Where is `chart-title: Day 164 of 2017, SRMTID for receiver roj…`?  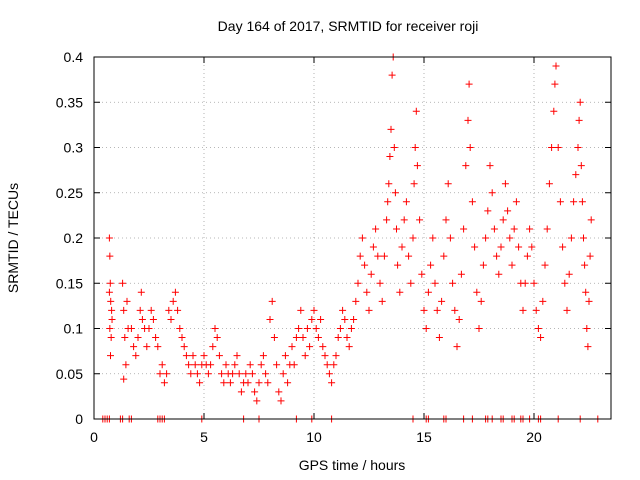
chart-title: Day 164 of 2017, SRMTID for receiver roj… is located at coordinates (348, 26).